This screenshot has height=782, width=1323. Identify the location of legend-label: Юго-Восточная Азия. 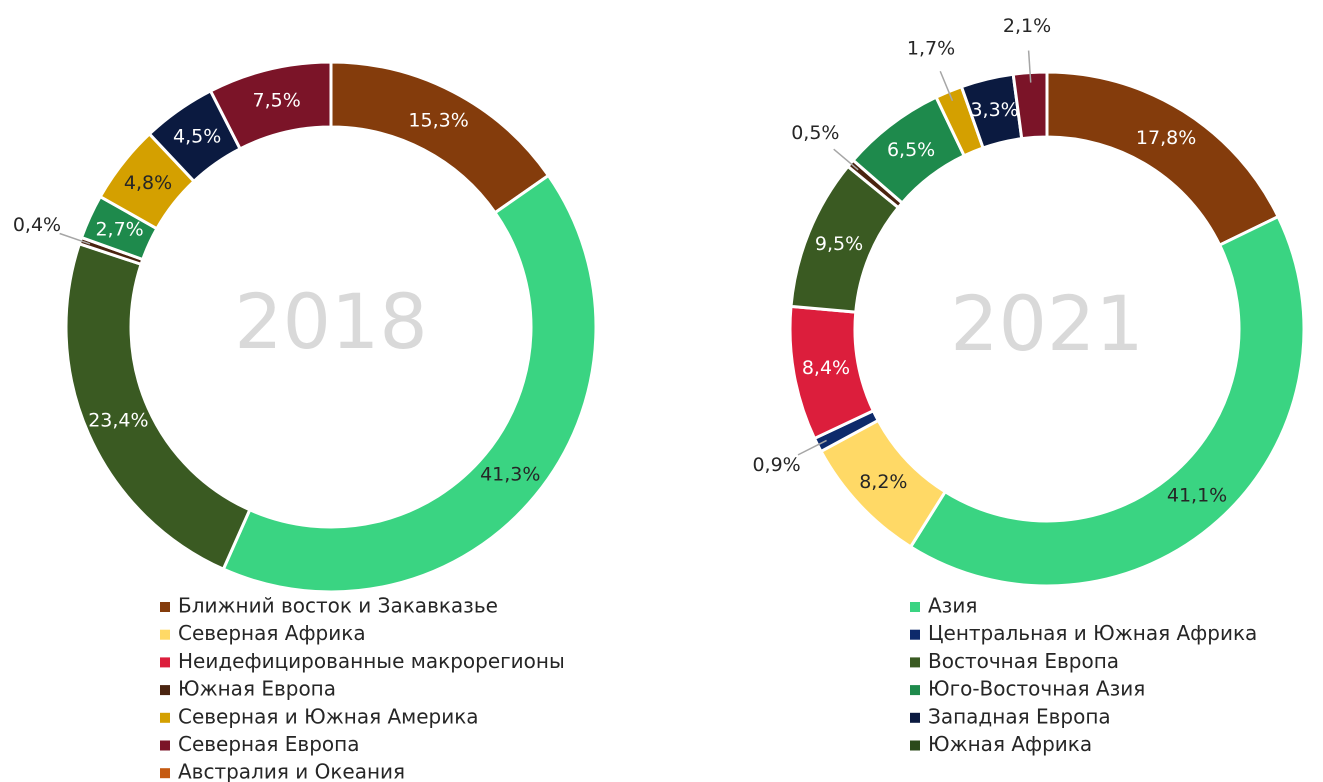
(1036, 689).